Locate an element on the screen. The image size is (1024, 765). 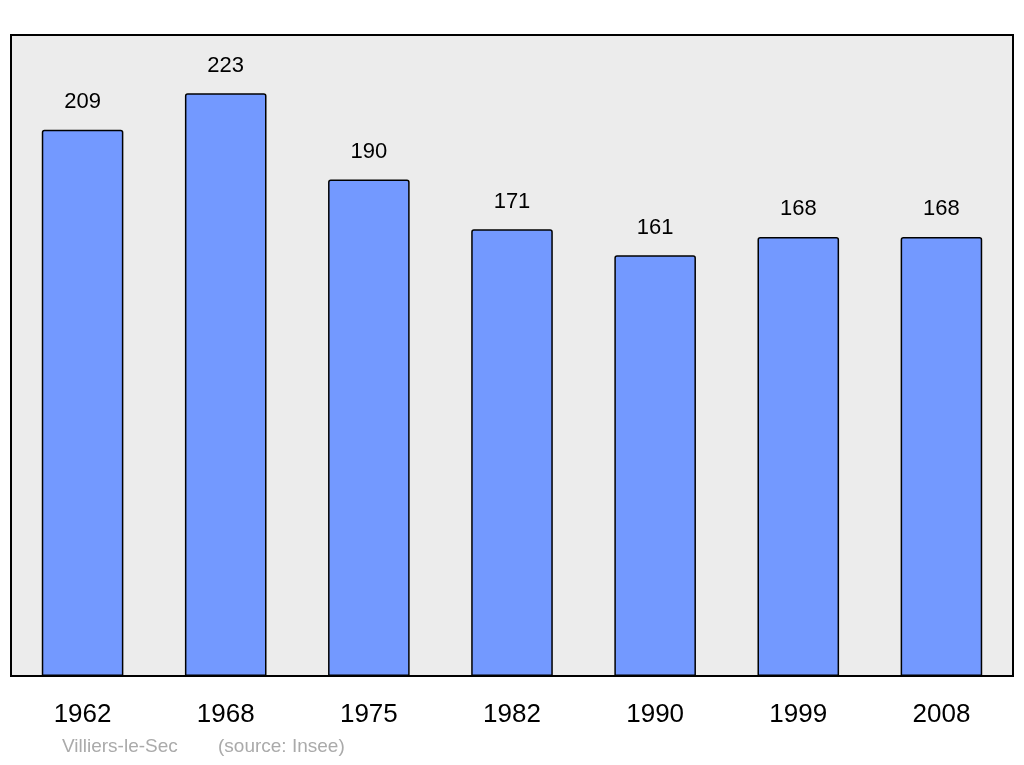
x-tick-label: 1999 is located at coordinates (798, 713).